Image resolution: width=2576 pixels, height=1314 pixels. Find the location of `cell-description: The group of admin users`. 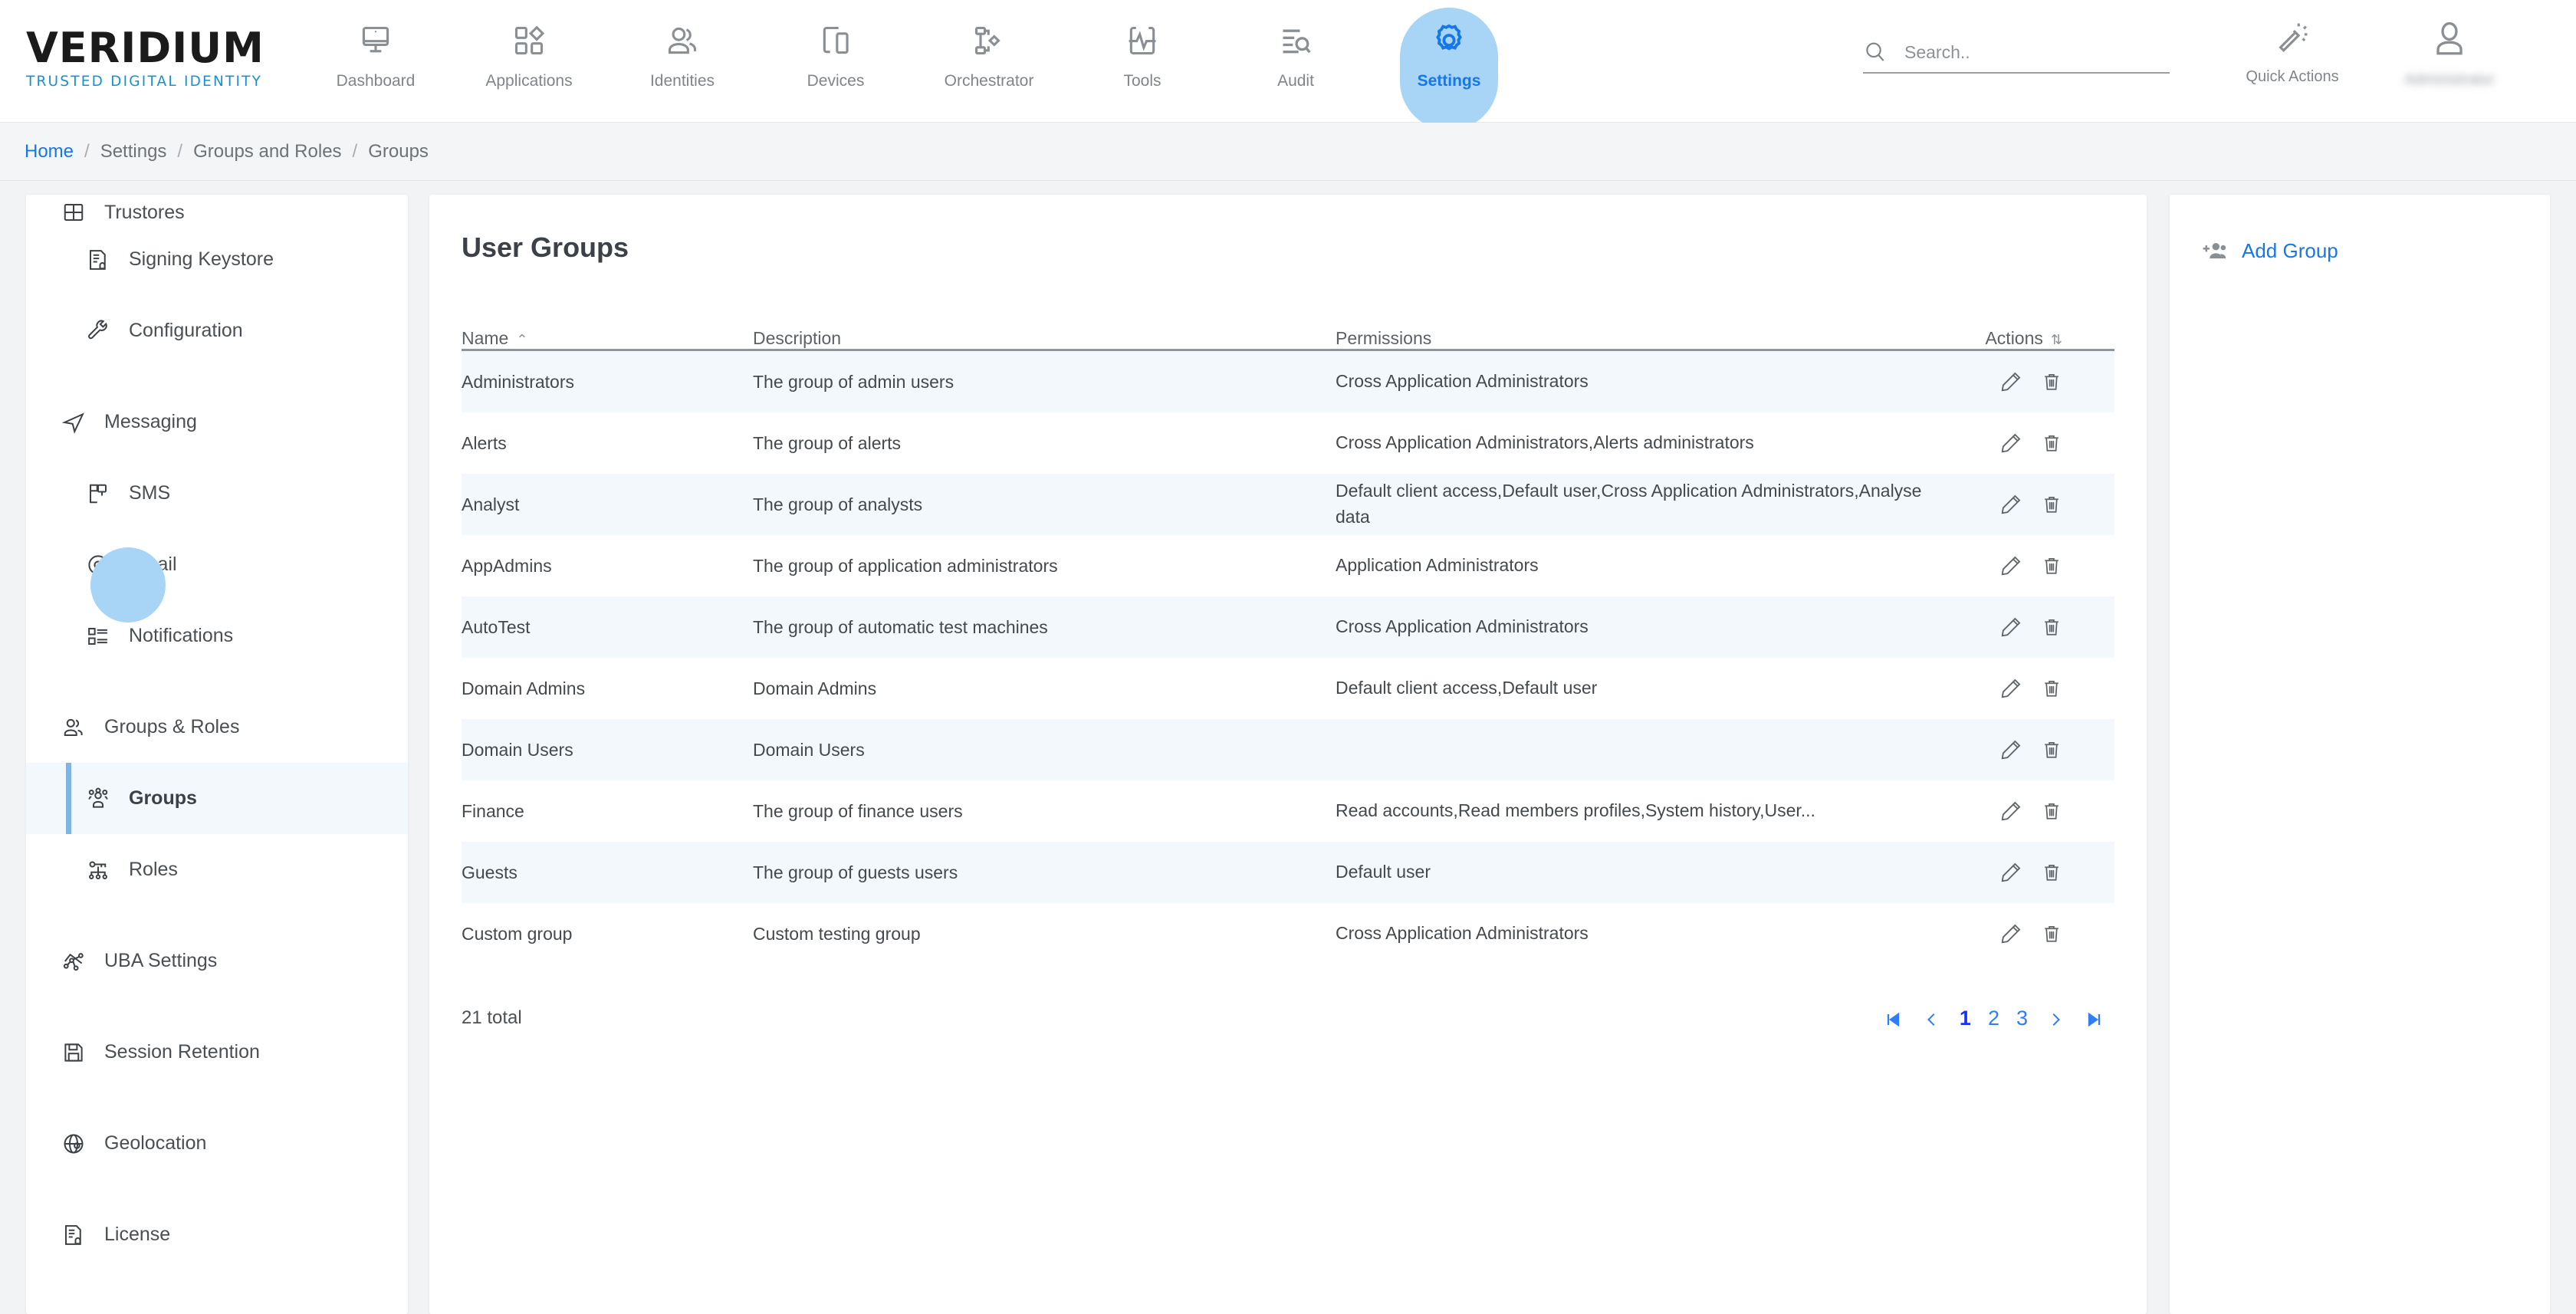

cell-description: The group of admin users is located at coordinates (854, 381).